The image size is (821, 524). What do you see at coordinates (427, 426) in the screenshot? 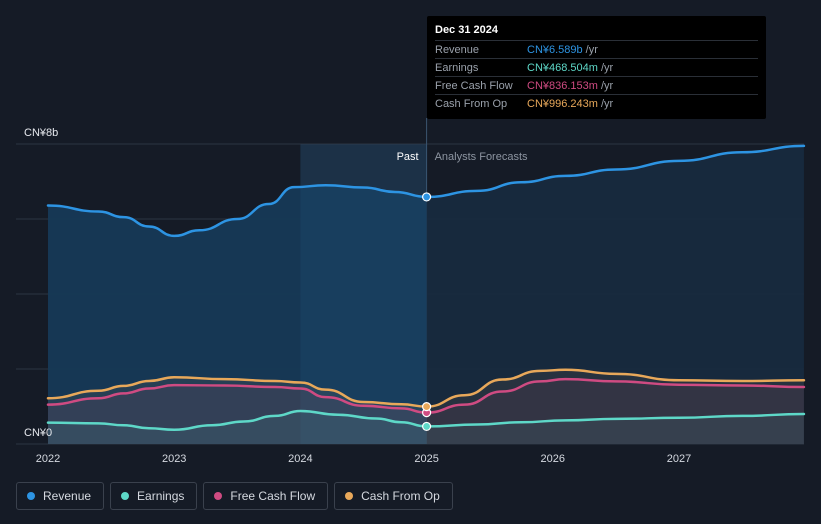
I see `marker-earnings` at bounding box center [427, 426].